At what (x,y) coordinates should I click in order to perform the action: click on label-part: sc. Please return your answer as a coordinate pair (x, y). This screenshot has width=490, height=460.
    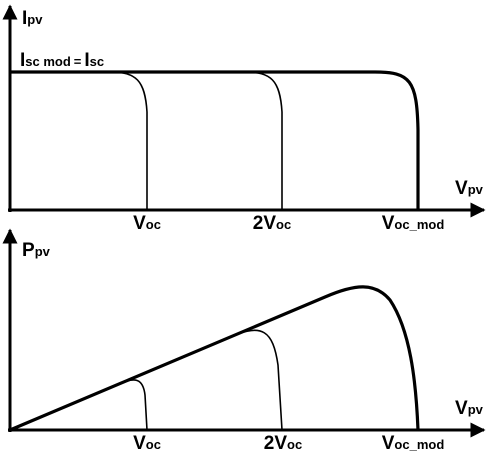
    Looking at the image, I should click on (97, 61).